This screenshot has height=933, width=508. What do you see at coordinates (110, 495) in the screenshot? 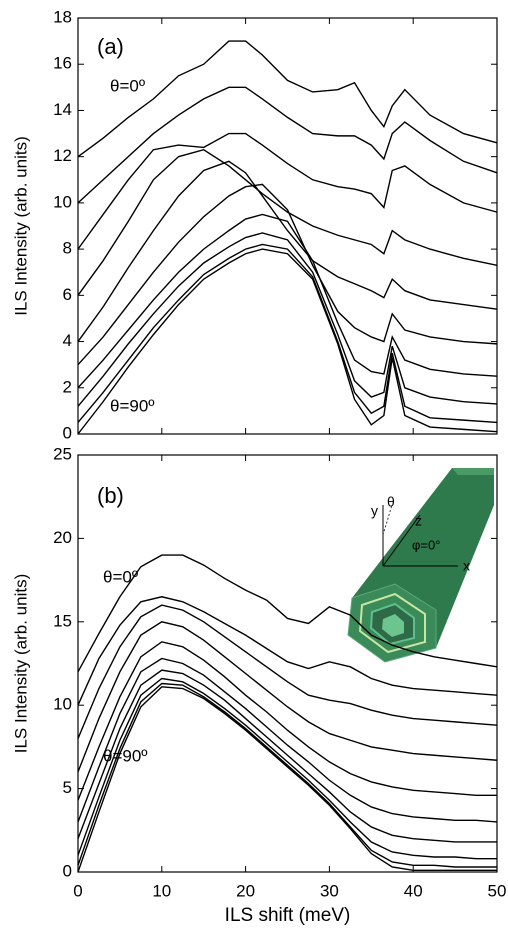
I see `annotation: (b)` at bounding box center [110, 495].